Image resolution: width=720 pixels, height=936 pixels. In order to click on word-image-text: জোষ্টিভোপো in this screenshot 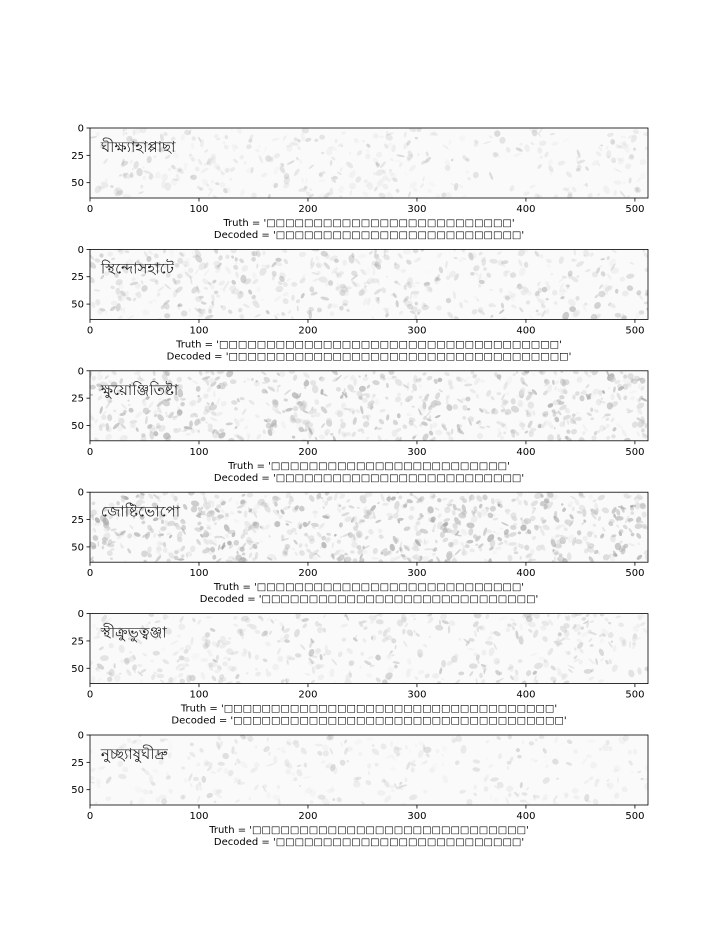, I will do `click(141, 511)`.